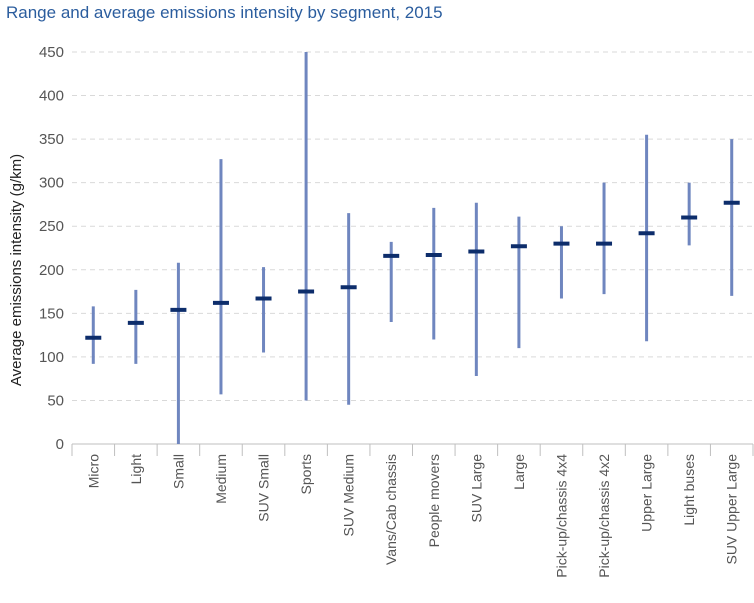 This screenshot has height=603, width=754. Describe the element at coordinates (51, 270) in the screenshot. I see `y-tick-label: 200` at that location.